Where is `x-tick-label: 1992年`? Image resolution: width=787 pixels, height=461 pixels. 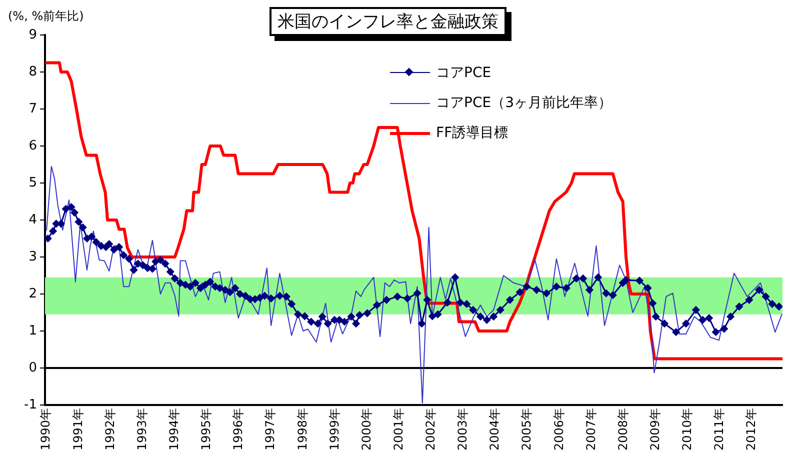 x-tick-label: 1992年 is located at coordinates (109, 429).